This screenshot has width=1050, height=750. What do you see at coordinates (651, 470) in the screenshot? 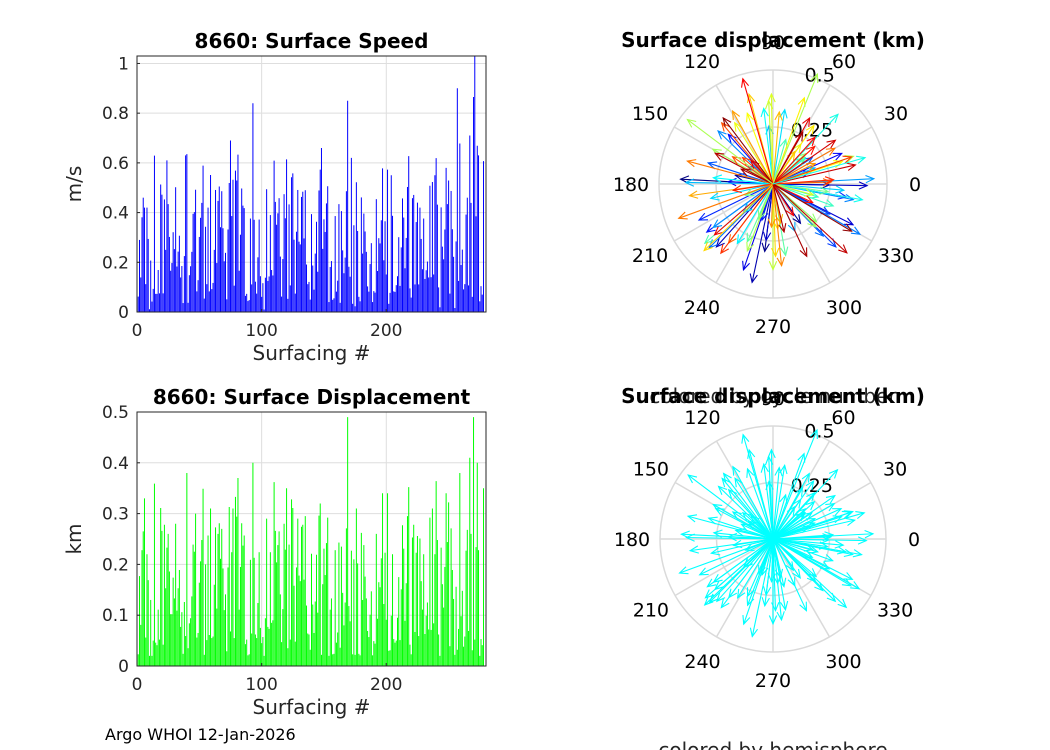
I see `angle-label: 150` at bounding box center [651, 470].